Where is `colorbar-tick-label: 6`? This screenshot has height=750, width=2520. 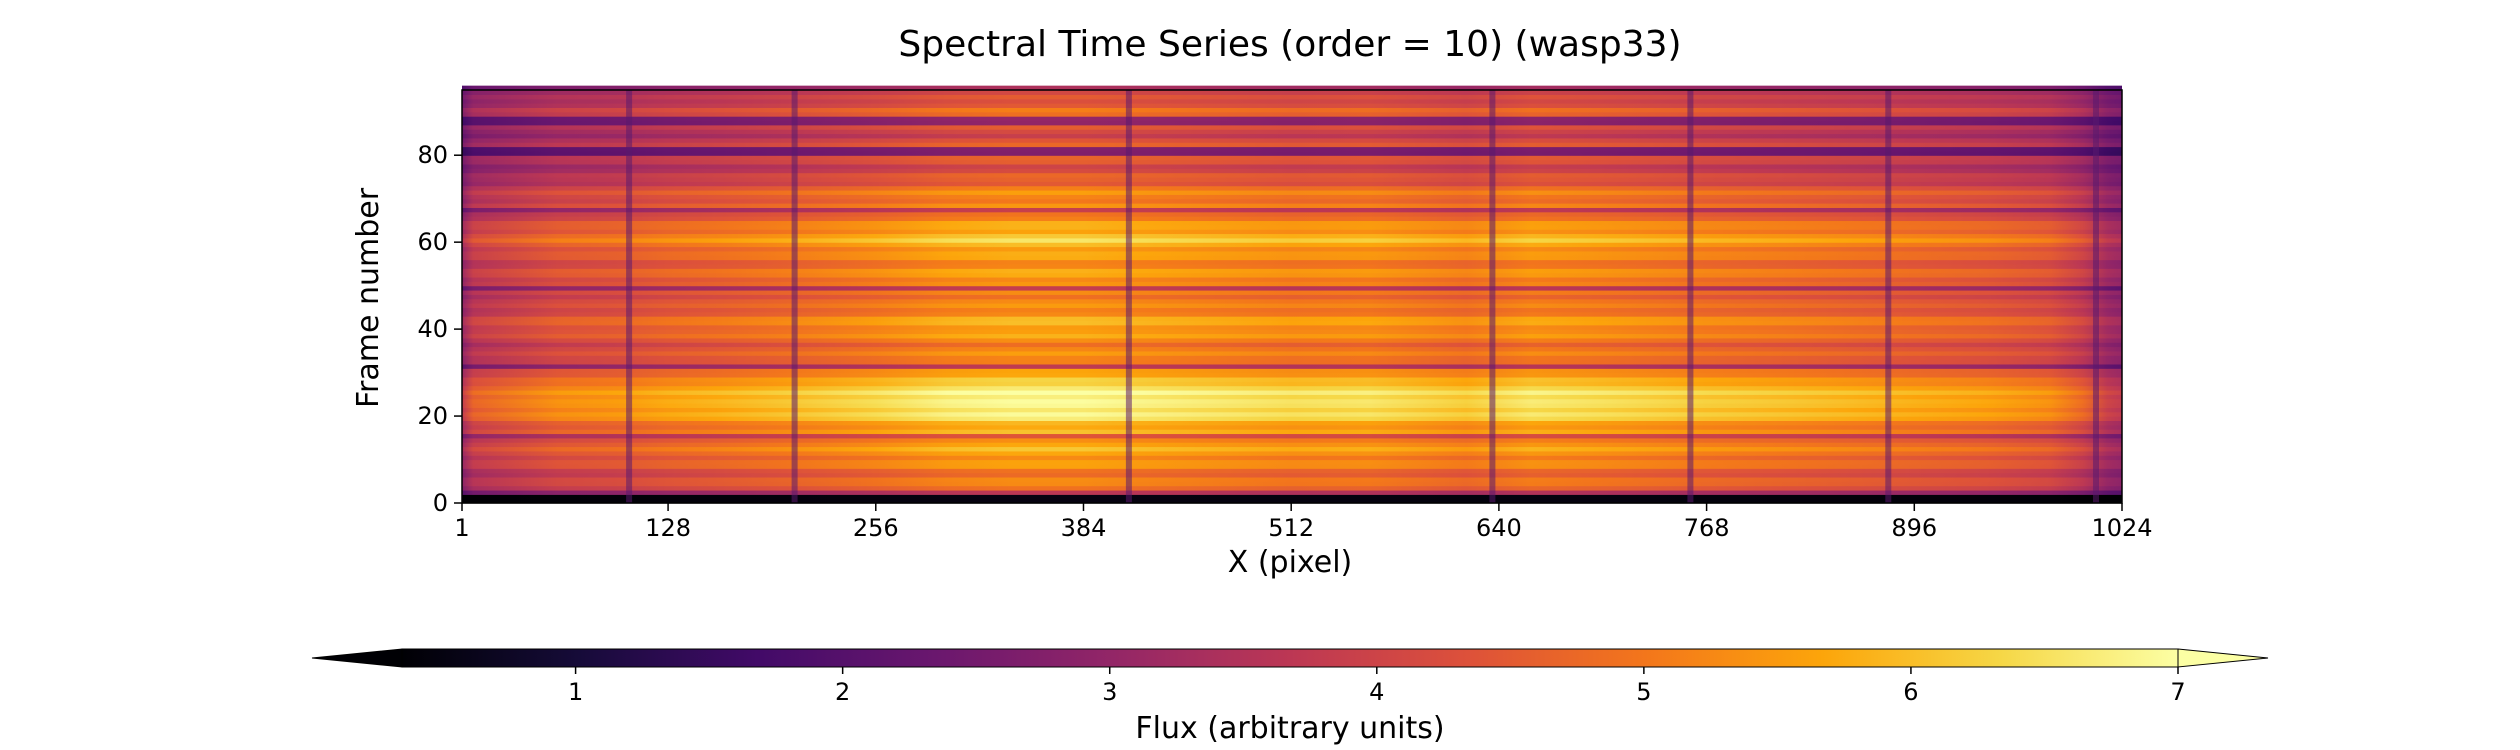 colorbar-tick-label: 6 is located at coordinates (1910, 692).